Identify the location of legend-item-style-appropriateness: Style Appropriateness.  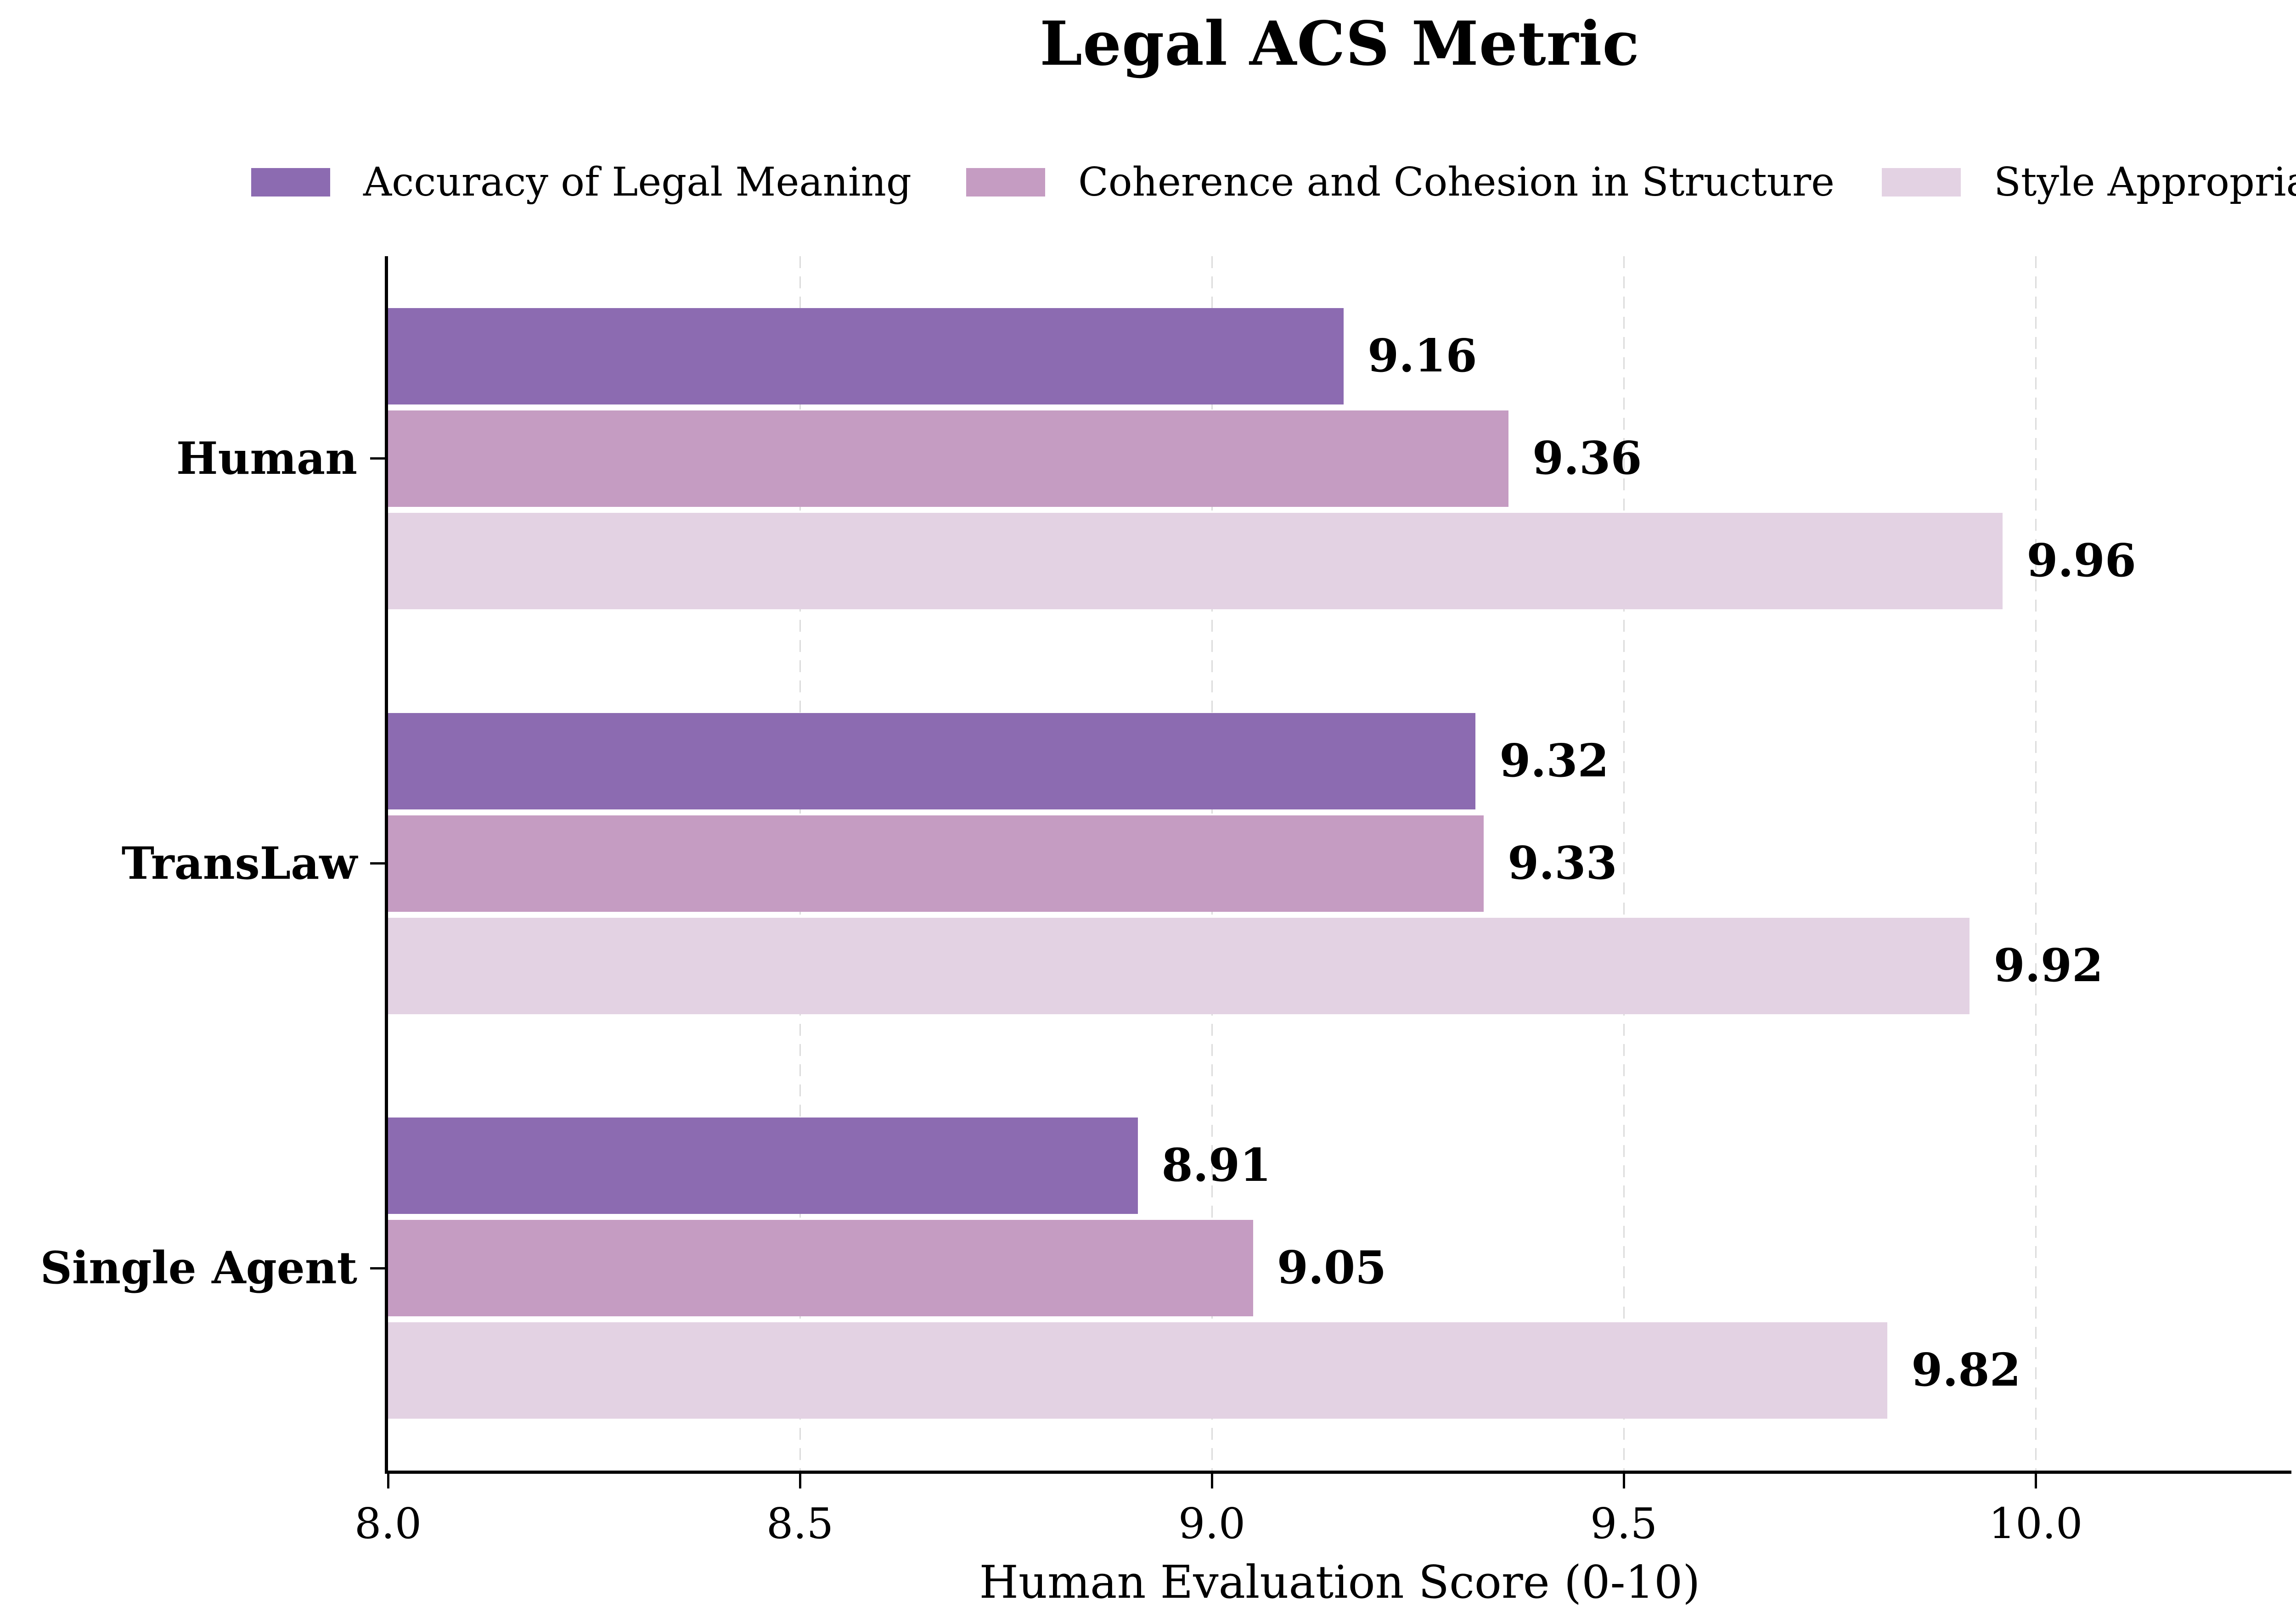
(2089, 182).